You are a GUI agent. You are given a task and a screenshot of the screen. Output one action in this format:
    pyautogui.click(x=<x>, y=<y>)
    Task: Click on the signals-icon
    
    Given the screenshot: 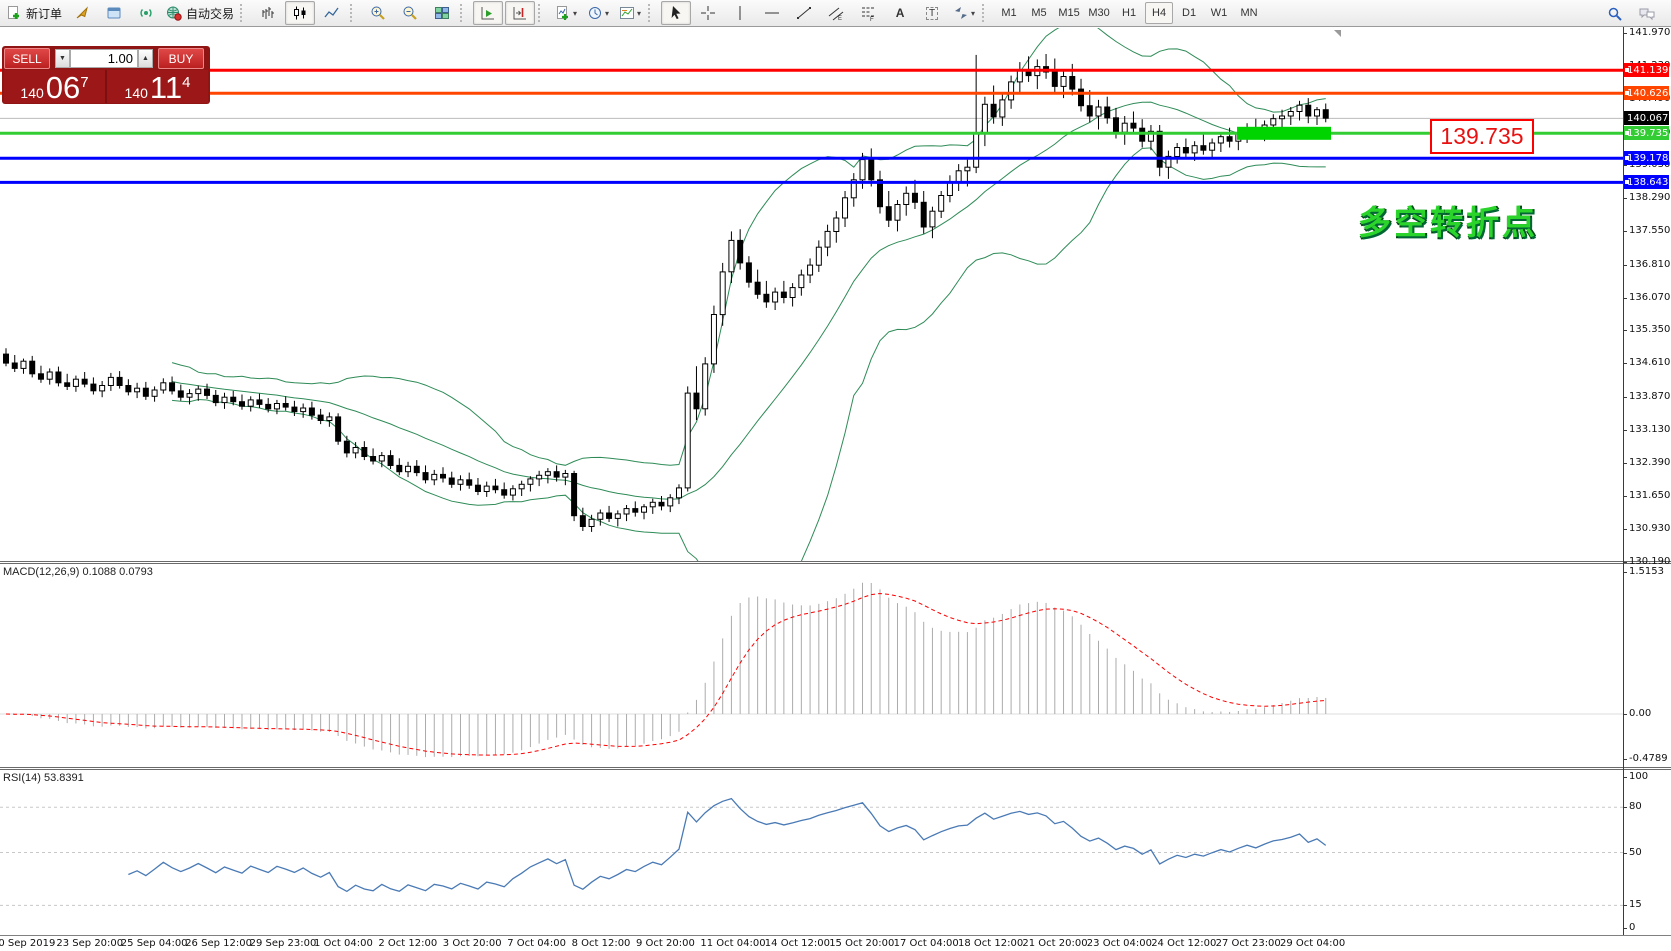 What is the action you would take?
    pyautogui.click(x=146, y=13)
    